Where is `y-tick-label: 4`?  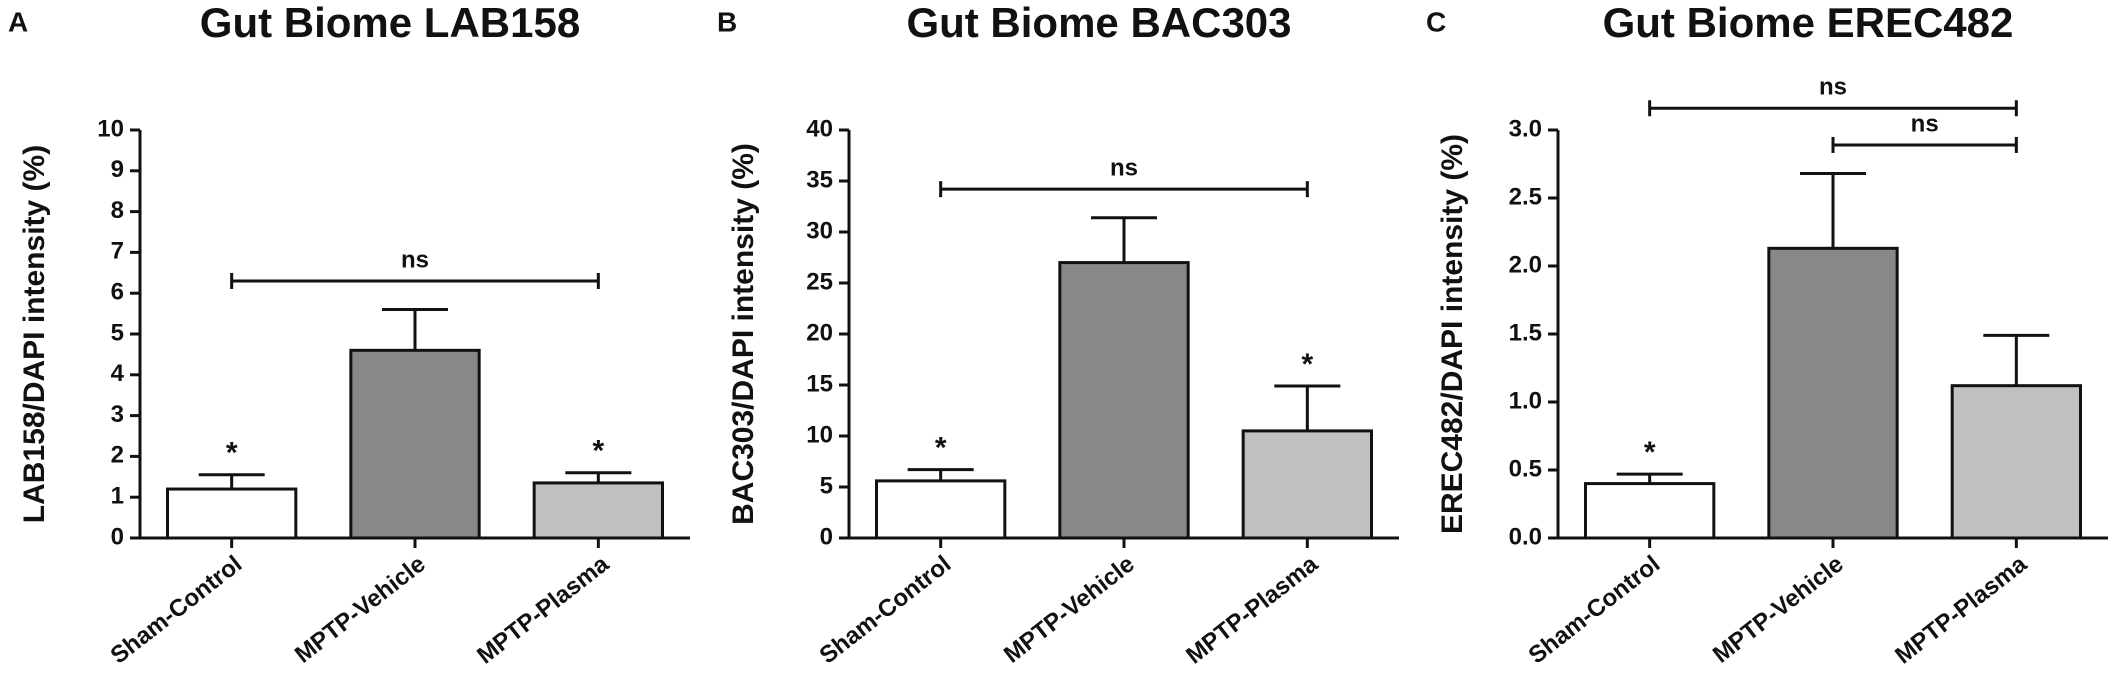
y-tick-label: 4 is located at coordinates (118, 373).